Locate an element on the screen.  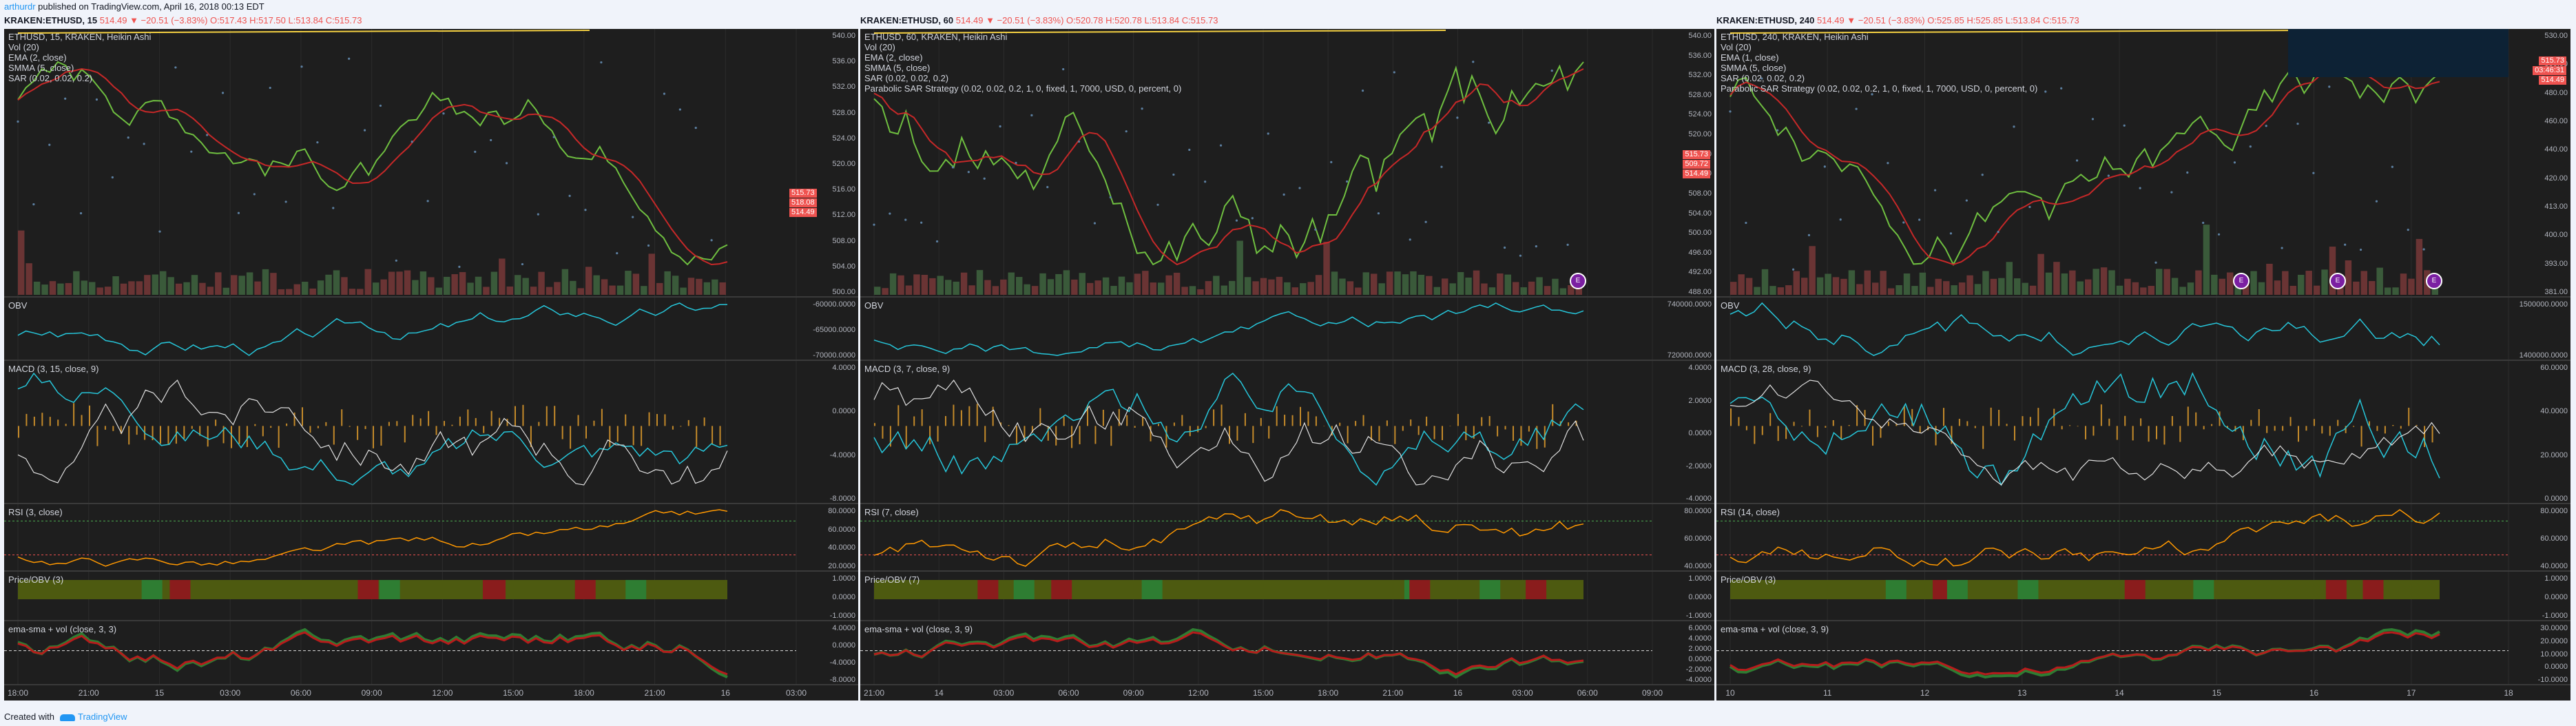
macd-legend-label: MACD (3, 7, close, 9) is located at coordinates (907, 369).